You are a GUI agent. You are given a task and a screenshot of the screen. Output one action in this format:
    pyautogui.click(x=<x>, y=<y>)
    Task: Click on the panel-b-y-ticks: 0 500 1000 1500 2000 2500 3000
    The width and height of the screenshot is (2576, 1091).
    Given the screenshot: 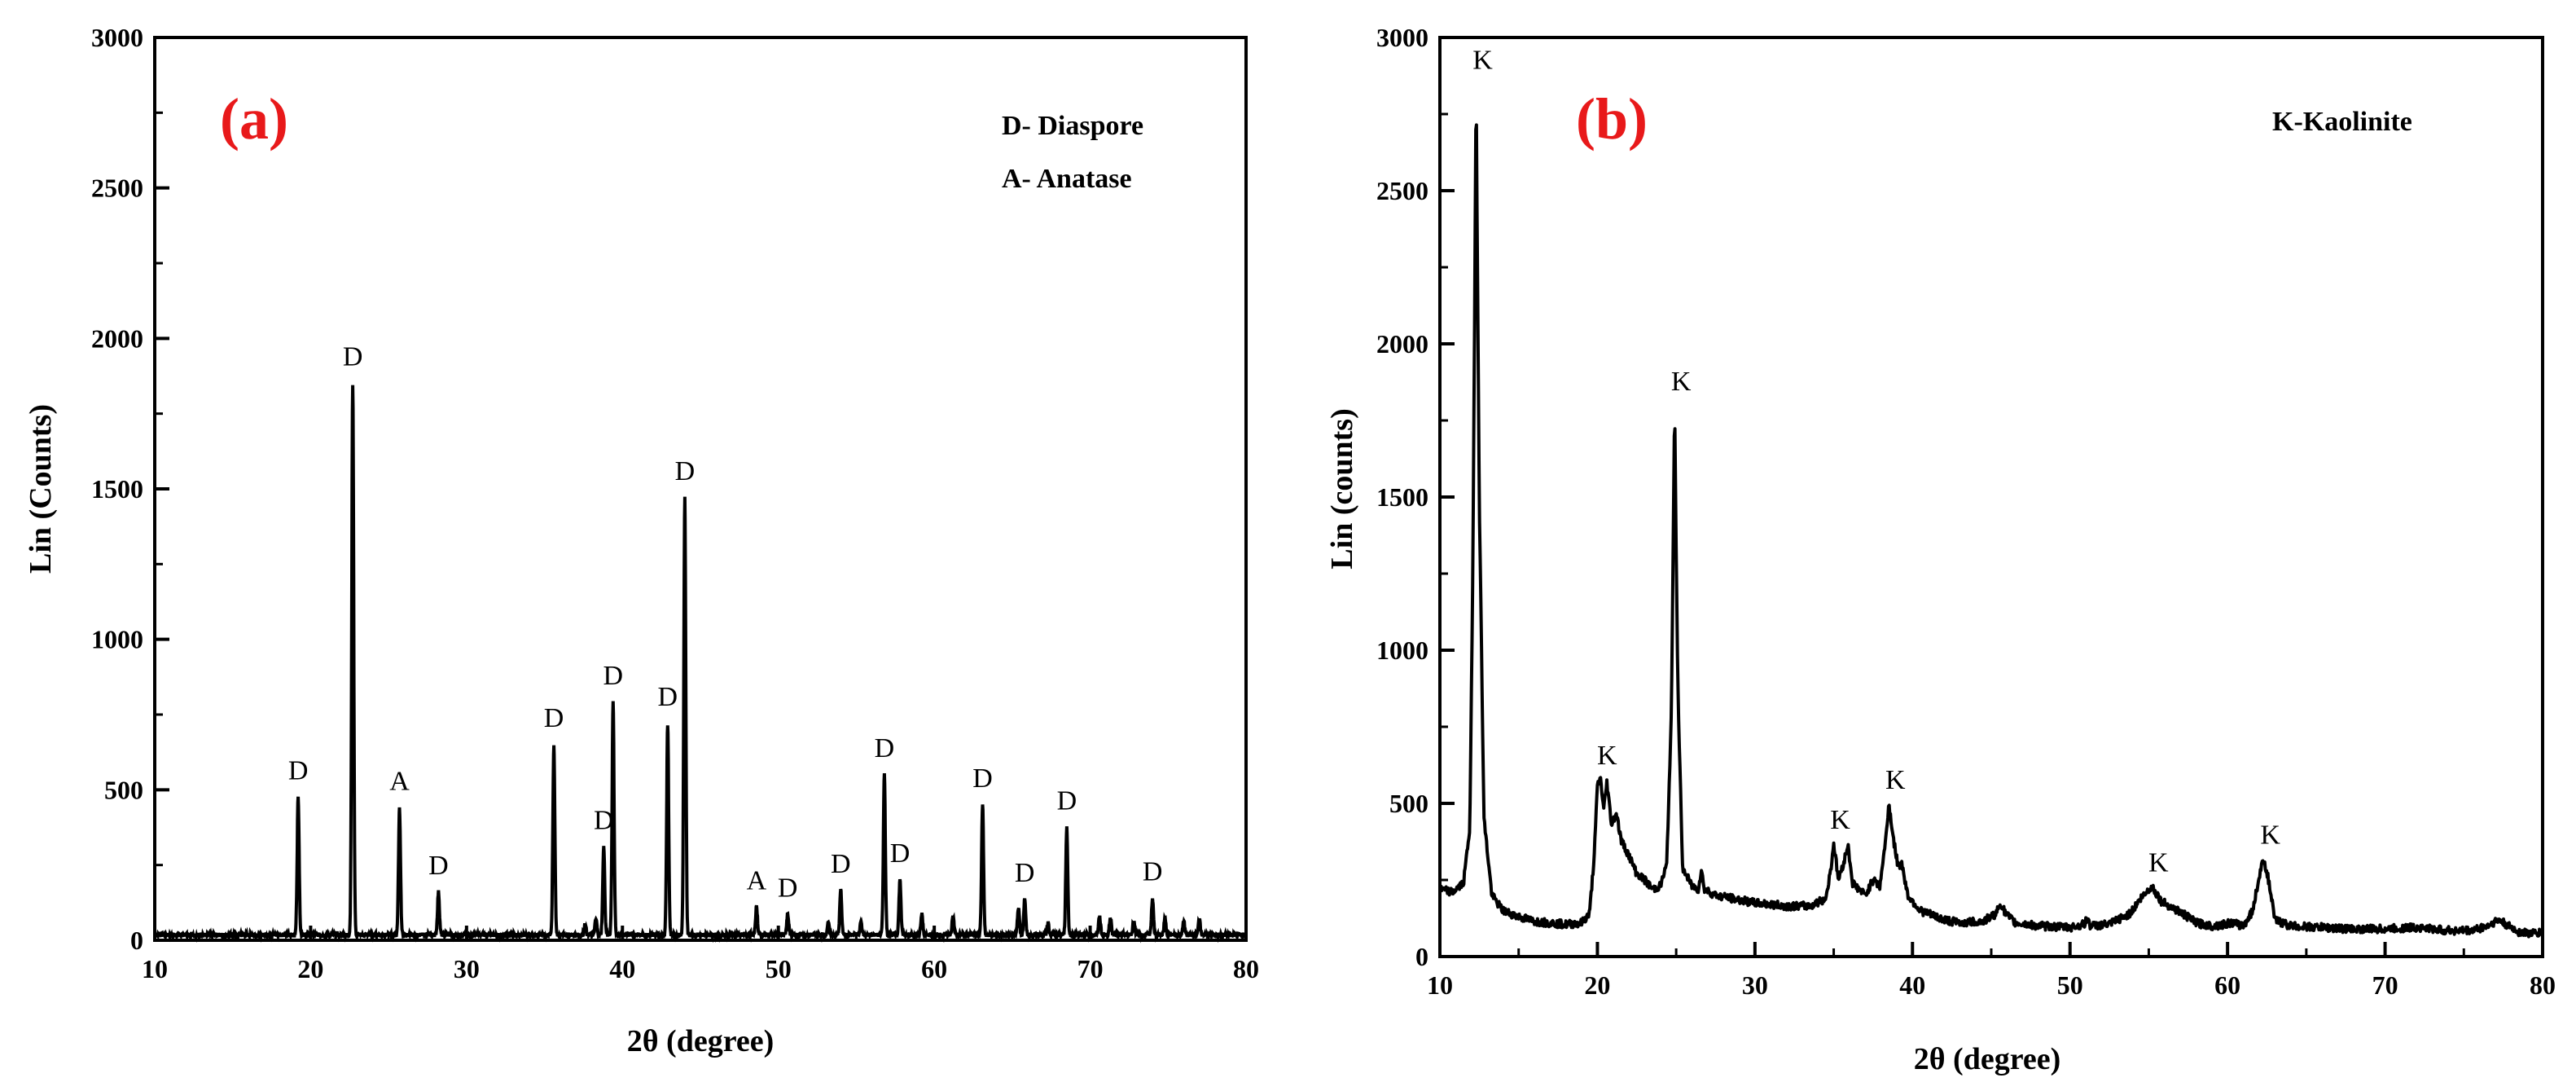 What is the action you would take?
    pyautogui.click(x=1415, y=497)
    